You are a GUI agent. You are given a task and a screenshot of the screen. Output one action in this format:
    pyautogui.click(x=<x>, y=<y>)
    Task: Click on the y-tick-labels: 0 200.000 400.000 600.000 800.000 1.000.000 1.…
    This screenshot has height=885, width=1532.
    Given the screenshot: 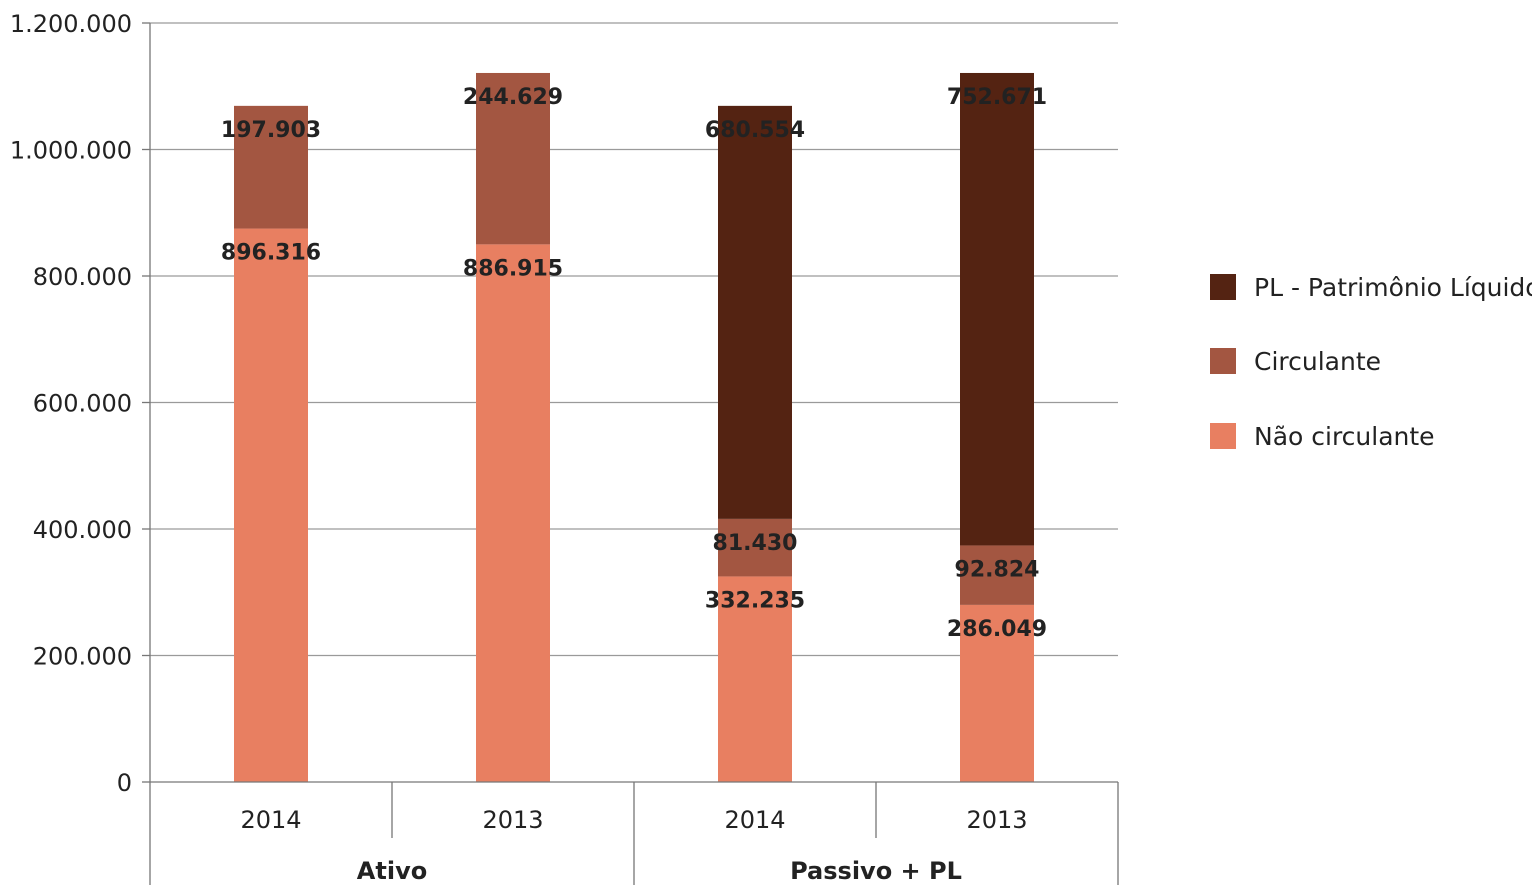 What is the action you would take?
    pyautogui.click(x=71, y=403)
    